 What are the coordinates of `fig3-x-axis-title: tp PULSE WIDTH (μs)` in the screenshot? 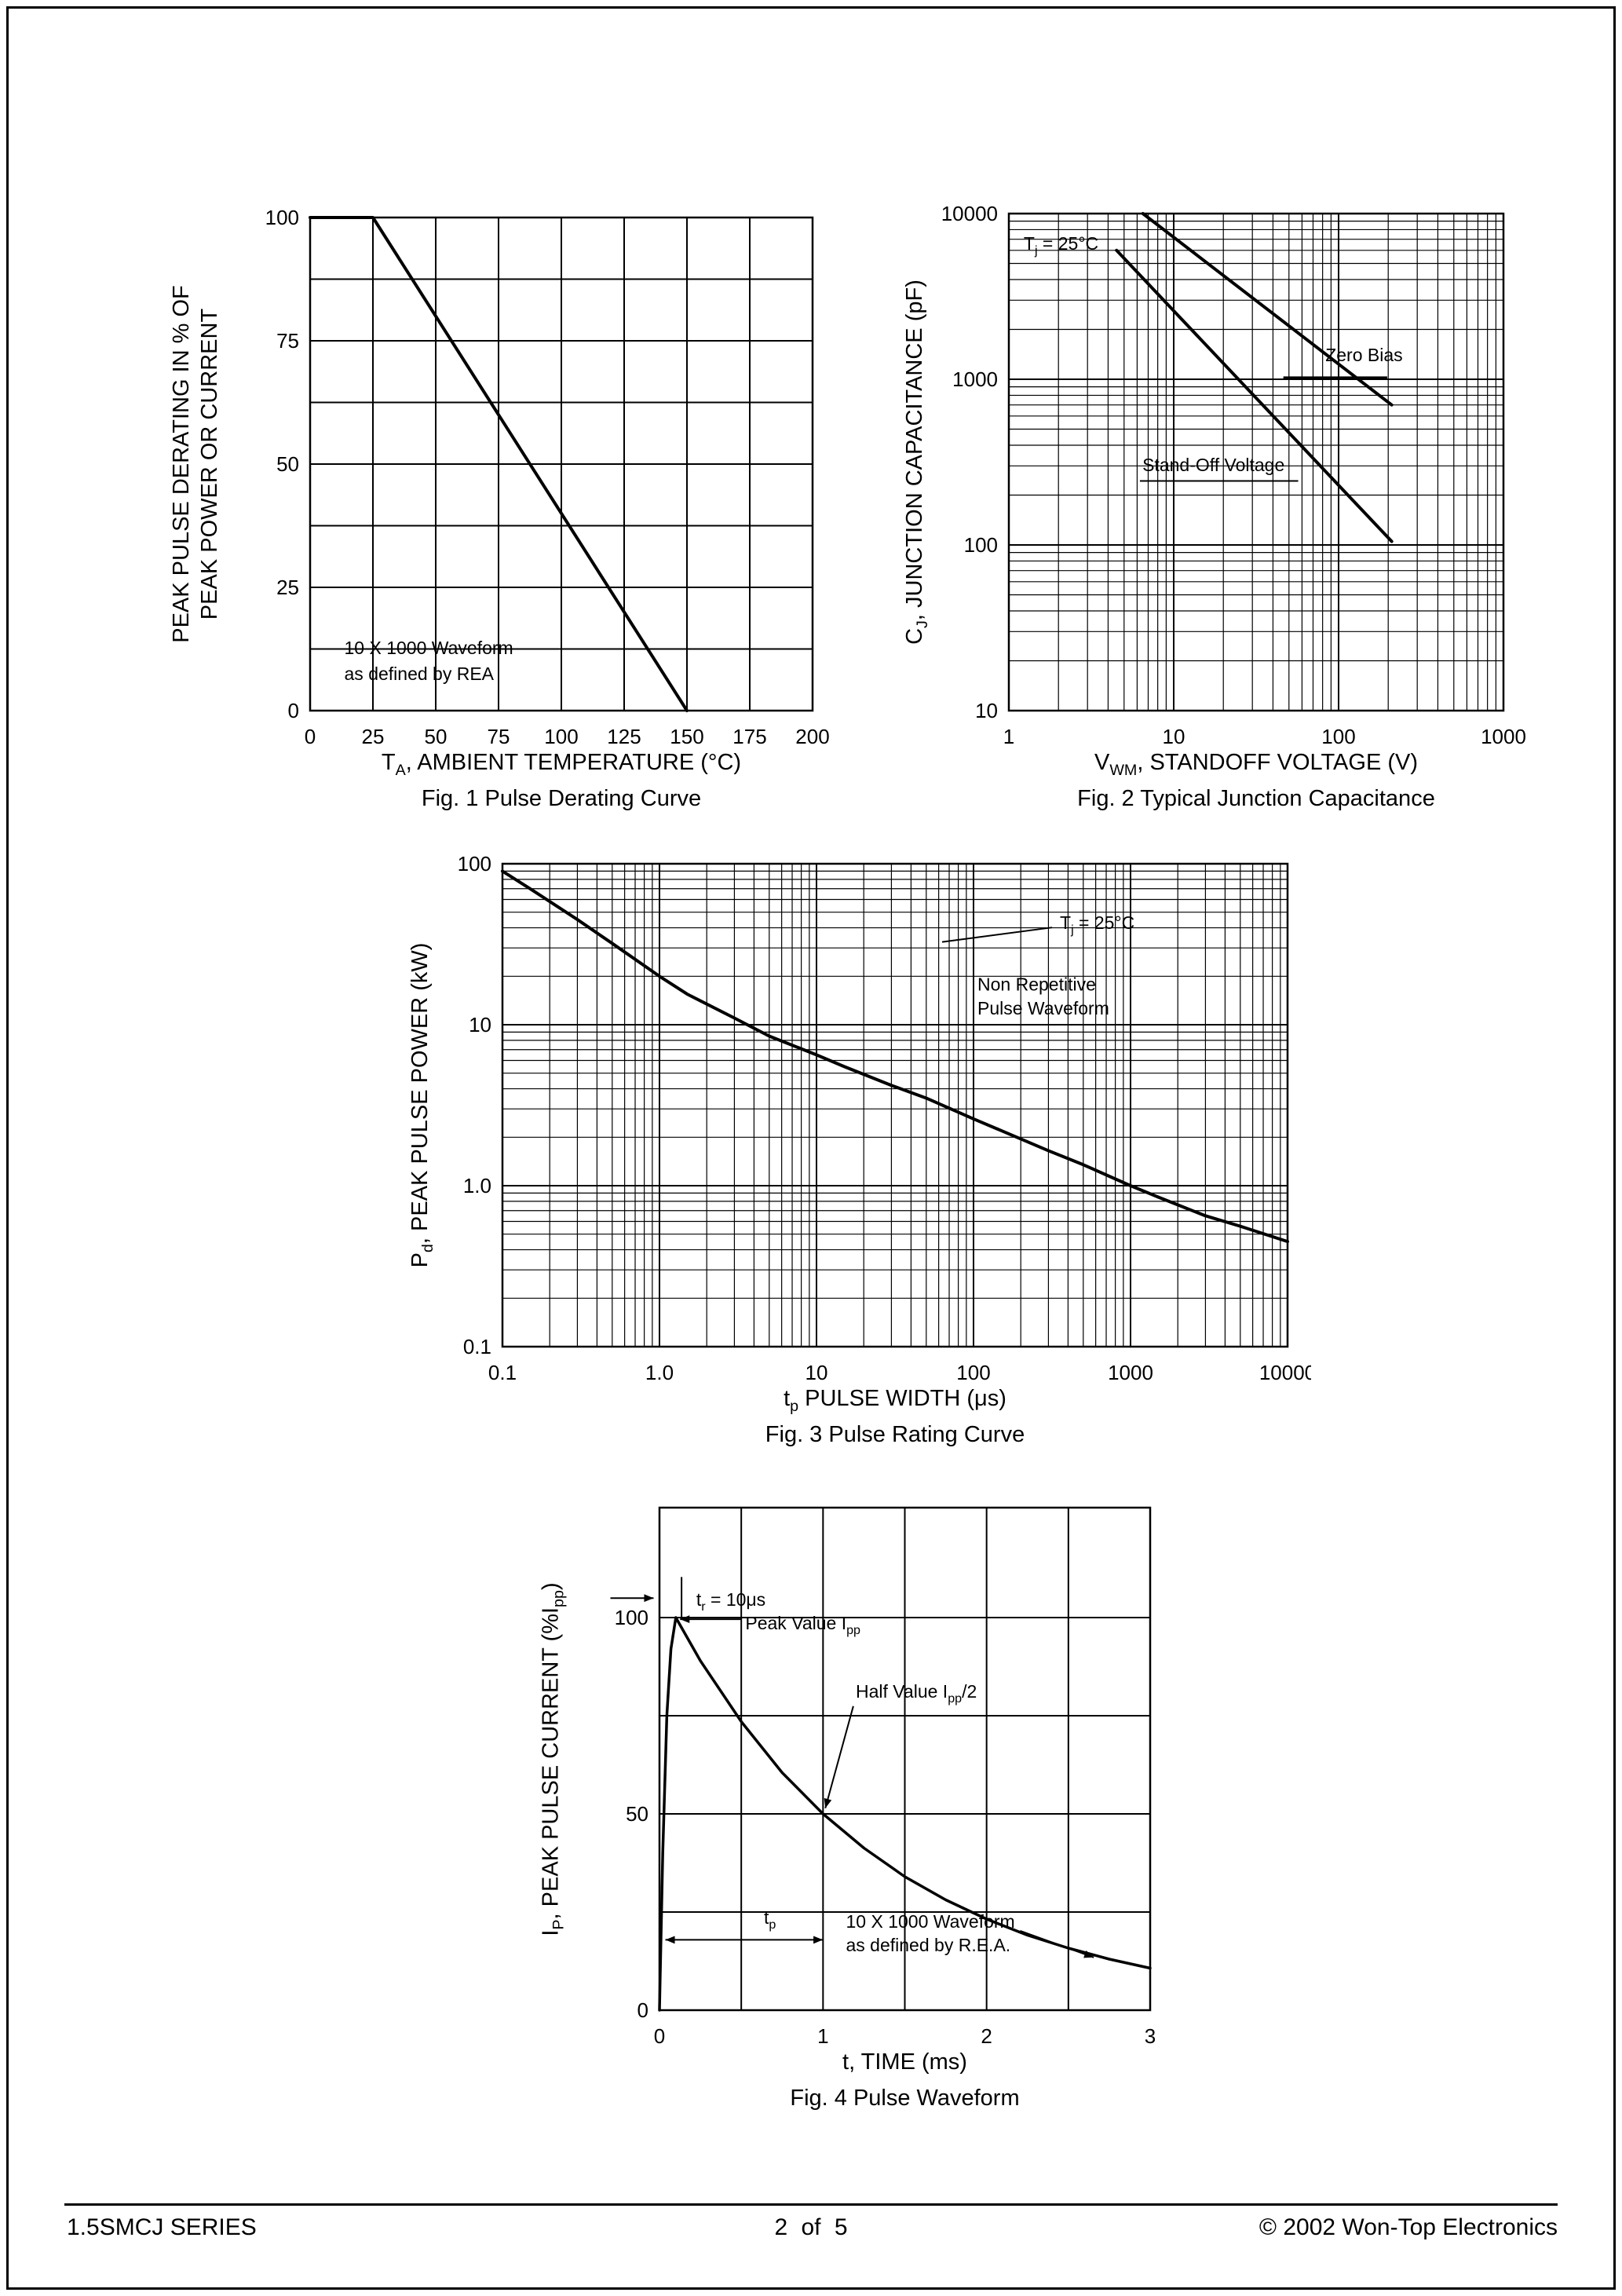 It's located at (895, 1400).